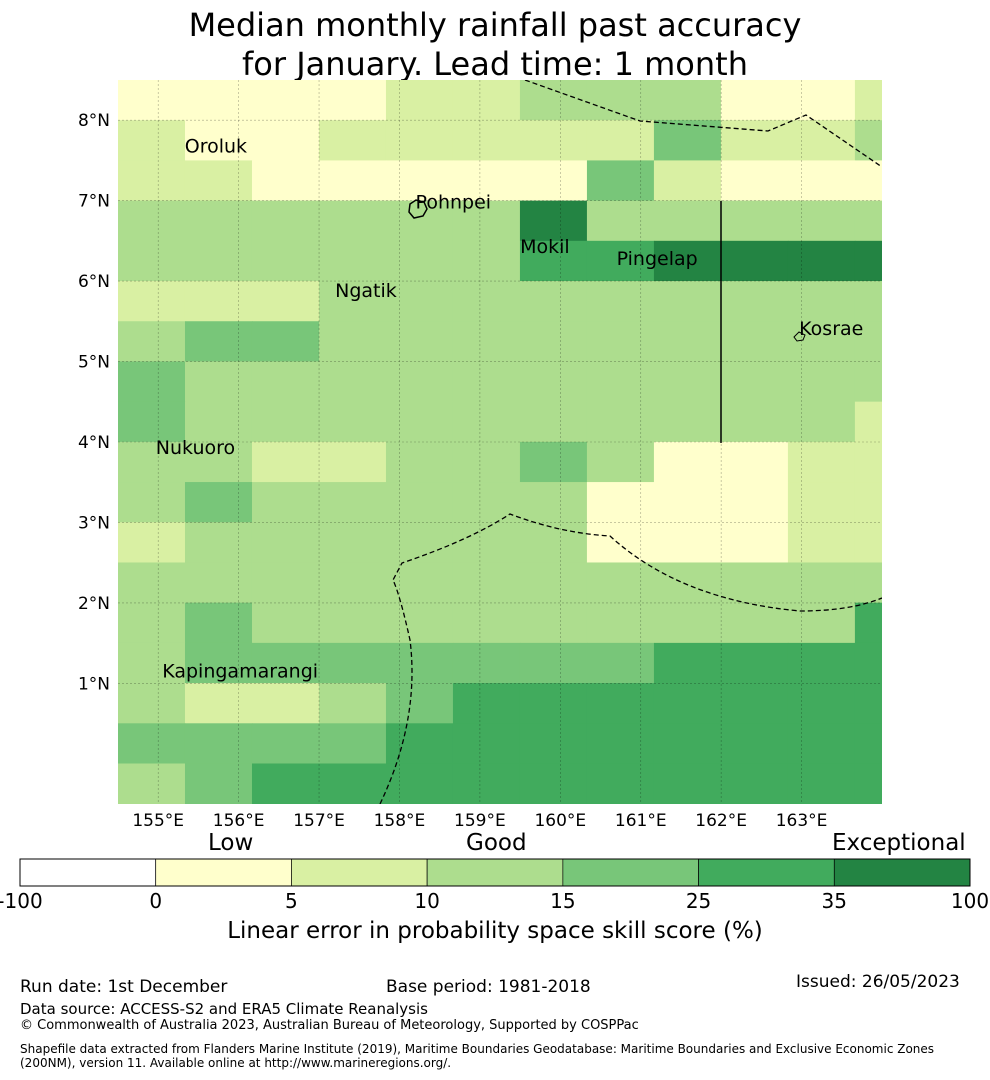  Describe the element at coordinates (124, 987) in the screenshot. I see `run-date: Run date: 1st December` at that location.